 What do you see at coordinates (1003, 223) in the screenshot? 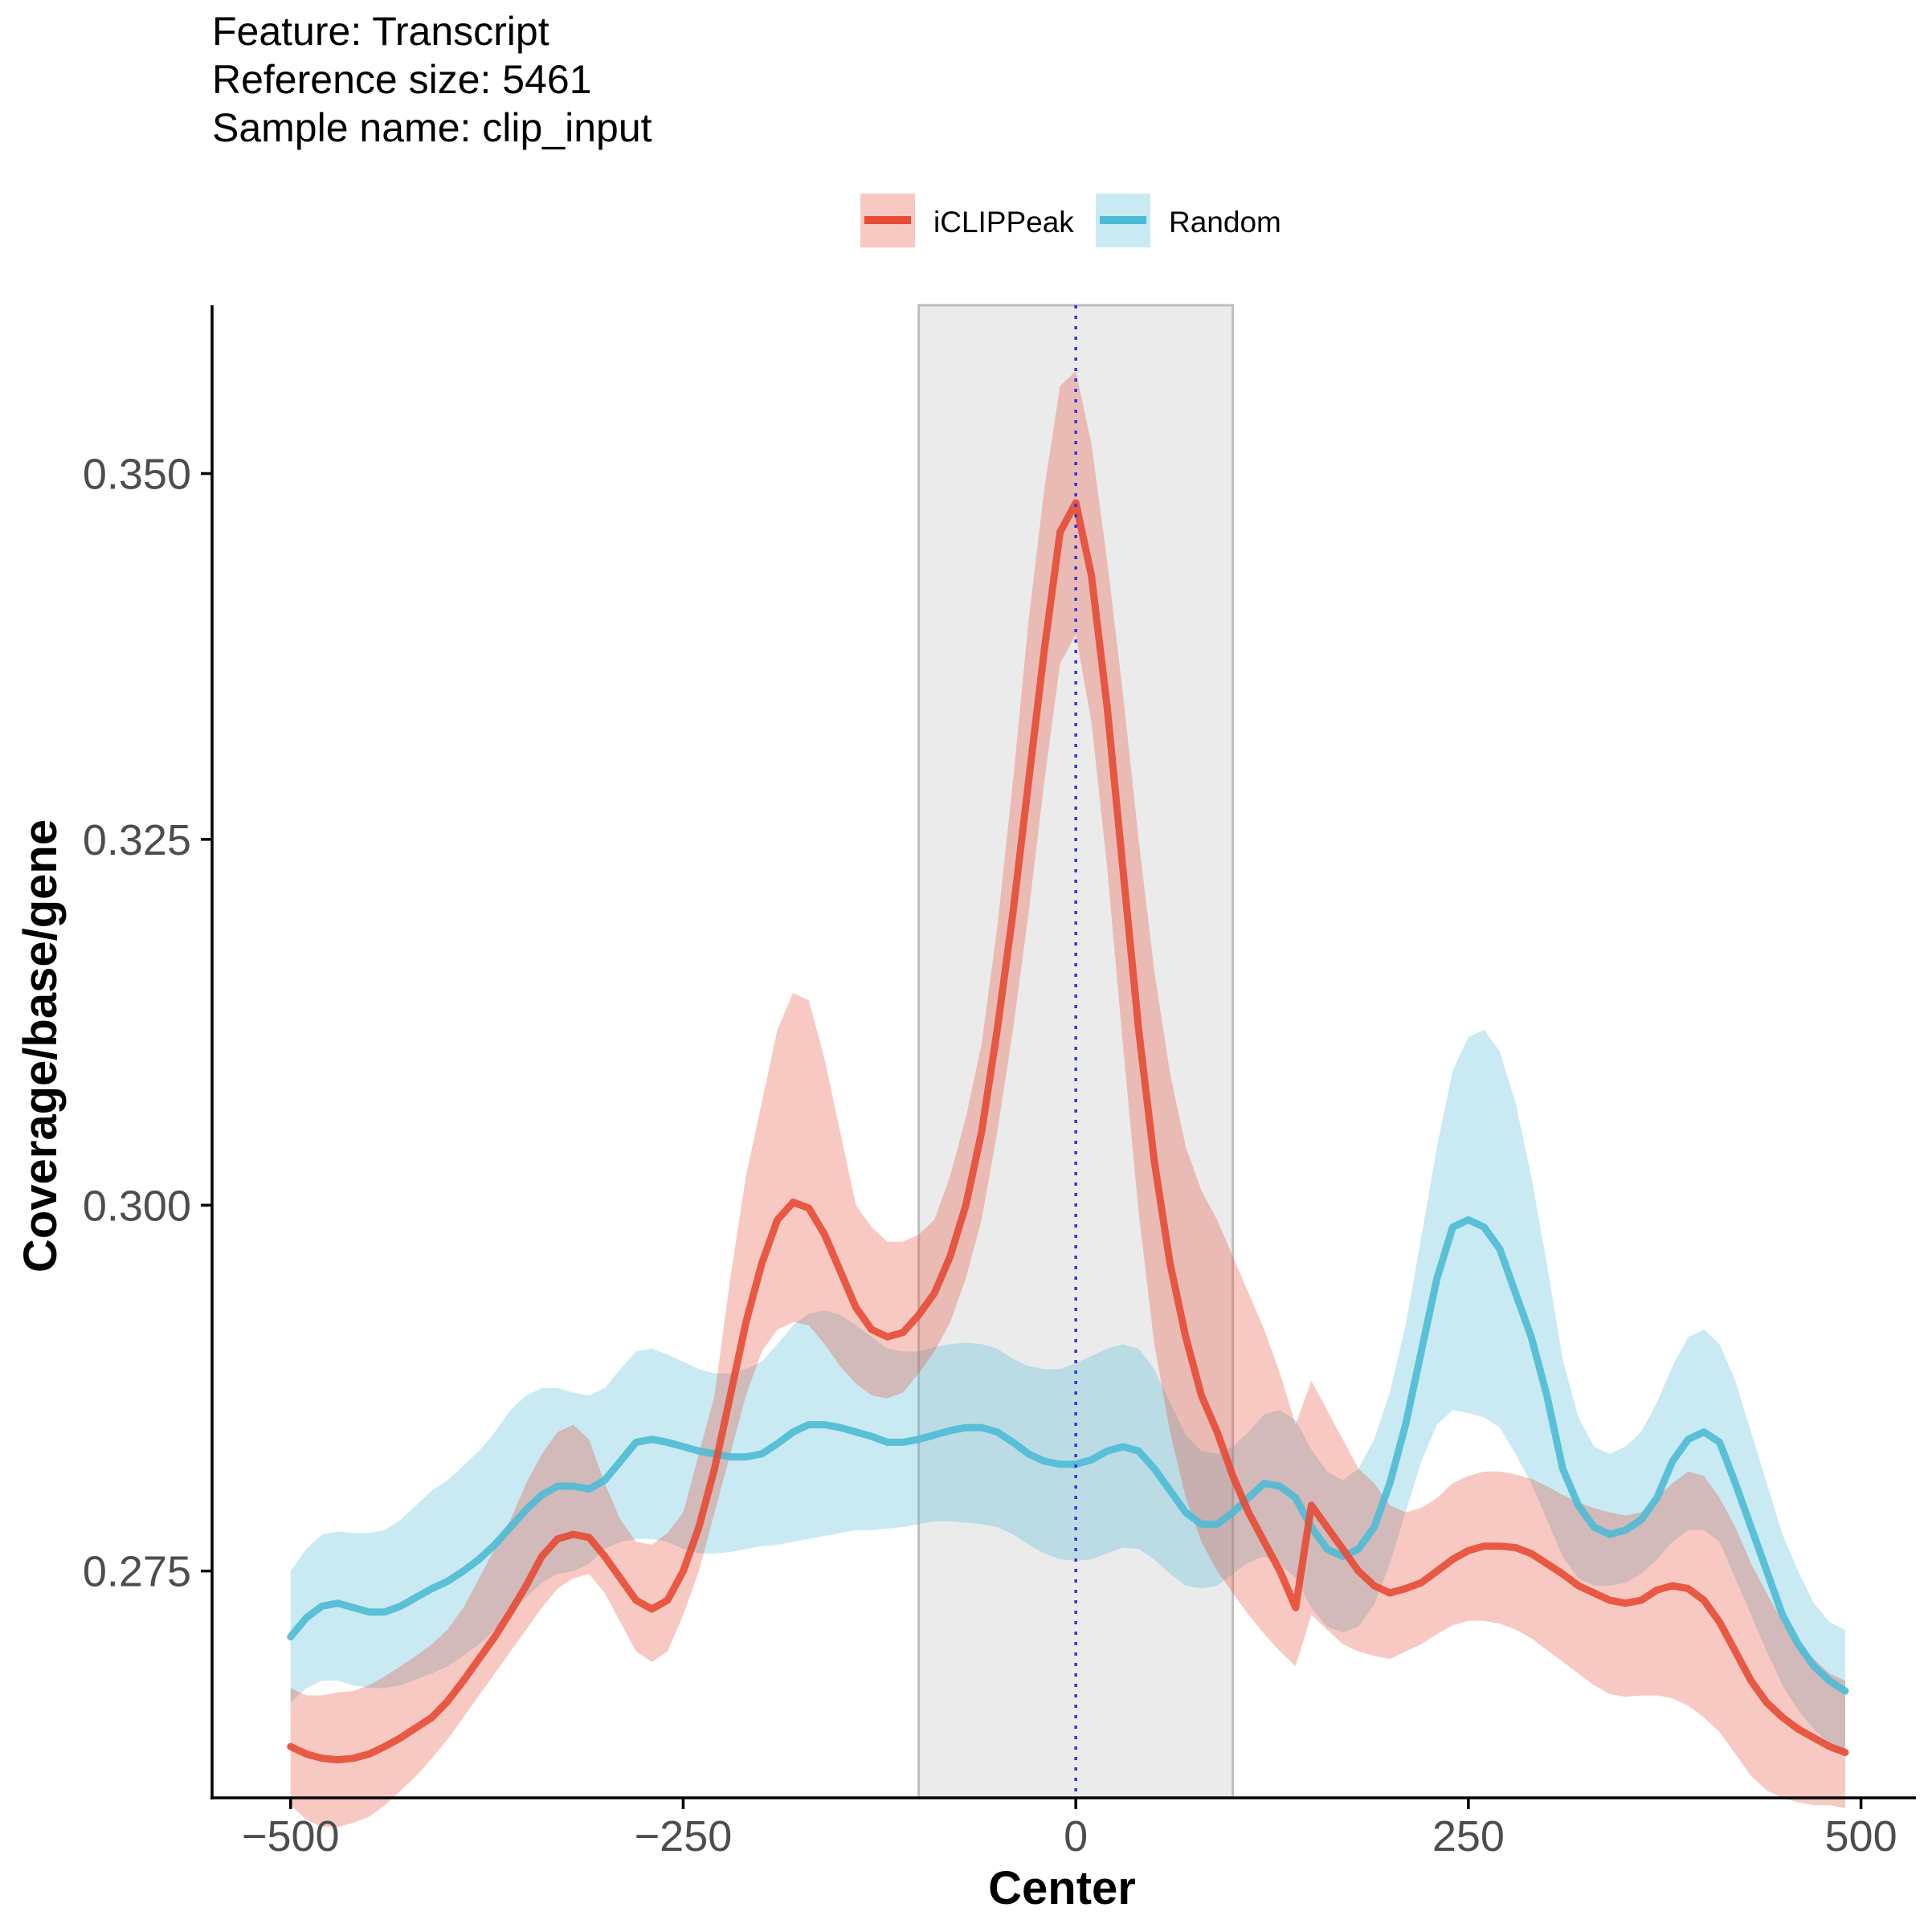
I see `legend-label: iCLIPPeak` at bounding box center [1003, 223].